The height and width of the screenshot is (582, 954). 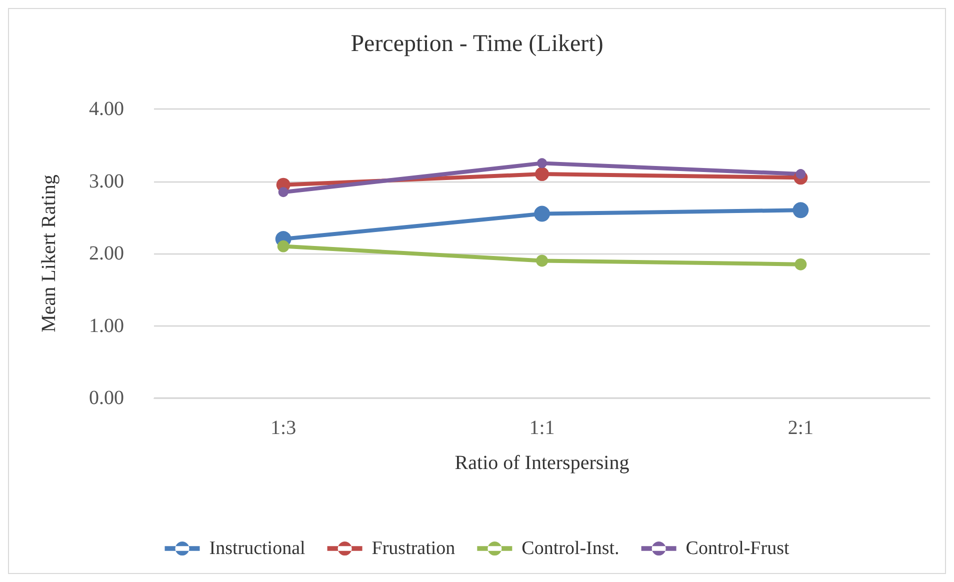 What do you see at coordinates (257, 548) in the screenshot?
I see `legend-label: Instructional` at bounding box center [257, 548].